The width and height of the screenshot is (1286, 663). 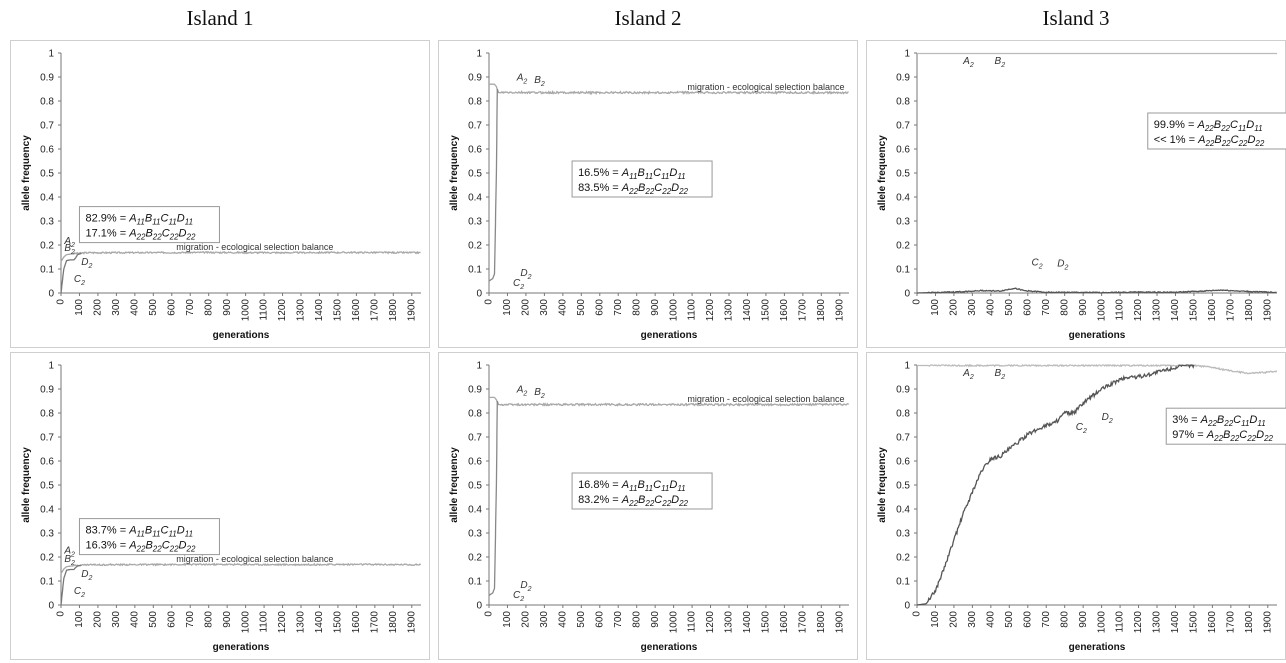 What do you see at coordinates (220, 18) in the screenshot?
I see `column-title-island-1: Island 1` at bounding box center [220, 18].